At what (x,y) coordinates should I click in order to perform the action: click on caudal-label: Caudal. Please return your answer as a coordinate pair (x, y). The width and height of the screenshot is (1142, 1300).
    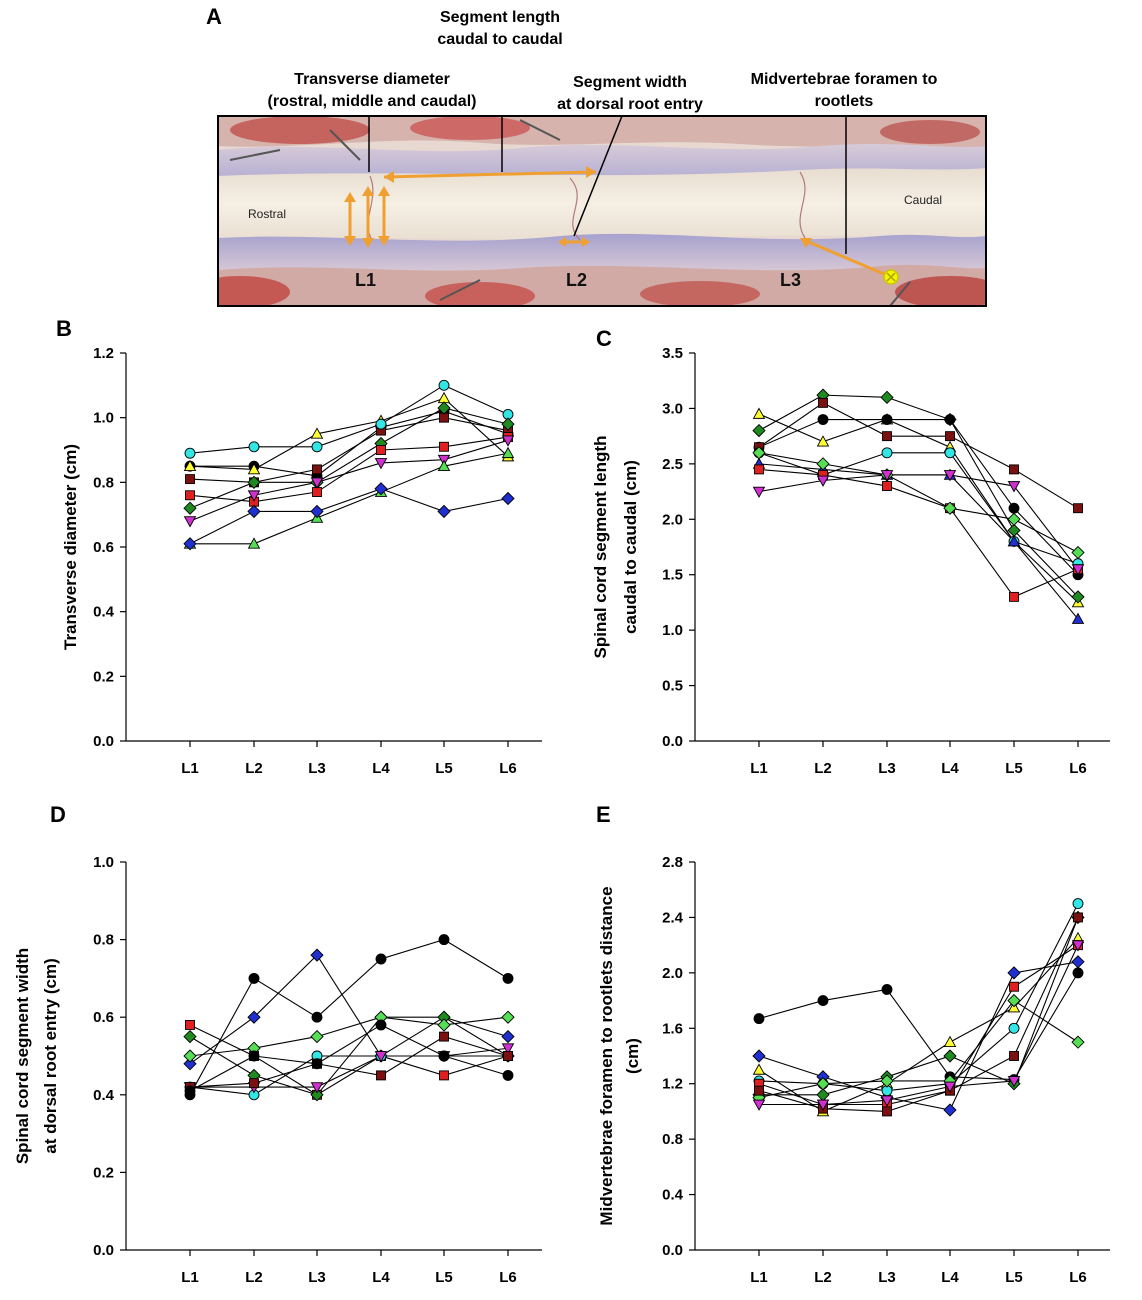
    Looking at the image, I should click on (923, 200).